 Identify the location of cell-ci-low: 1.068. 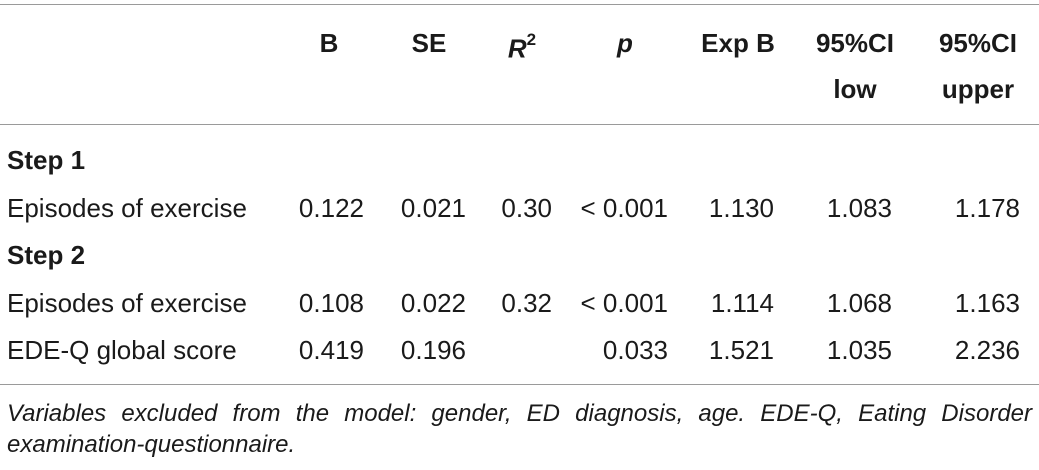
(859, 303).